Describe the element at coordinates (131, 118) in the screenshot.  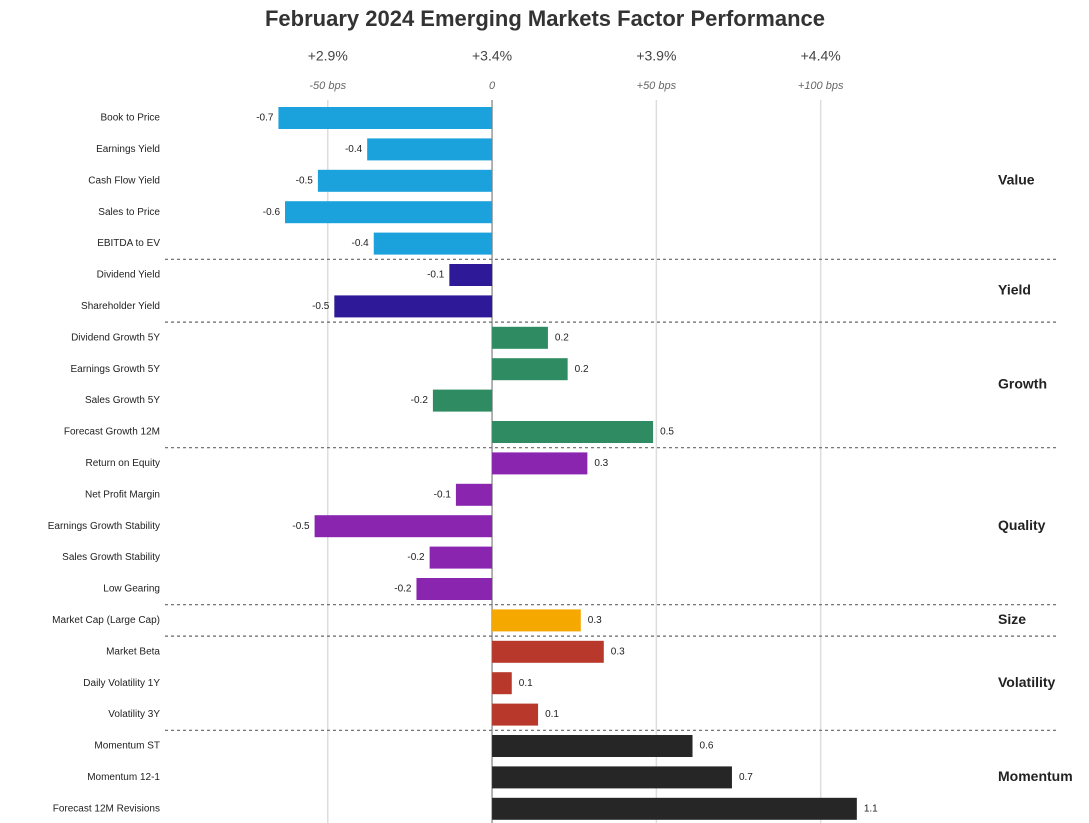
I see `category-label: Book to Price` at that location.